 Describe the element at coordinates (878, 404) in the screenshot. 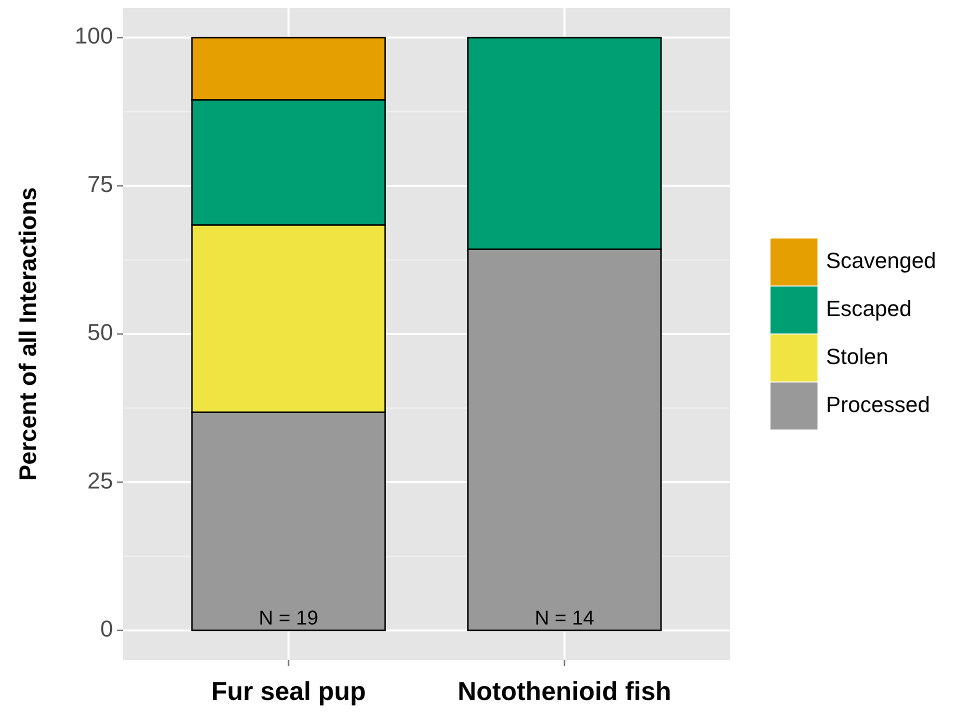

I see `legend-label: Processed` at that location.